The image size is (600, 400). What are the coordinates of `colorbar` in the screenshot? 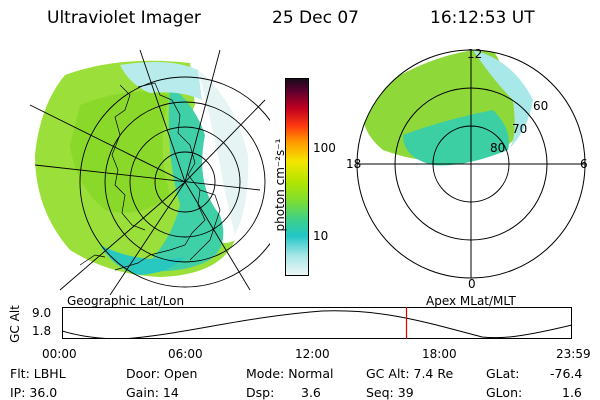 It's located at (297, 177).